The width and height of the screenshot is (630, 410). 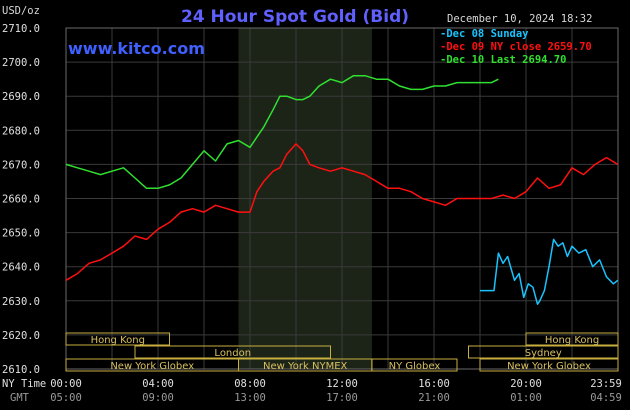 What do you see at coordinates (21, 370) in the screenshot?
I see `y-tick-label: 2610.0` at bounding box center [21, 370].